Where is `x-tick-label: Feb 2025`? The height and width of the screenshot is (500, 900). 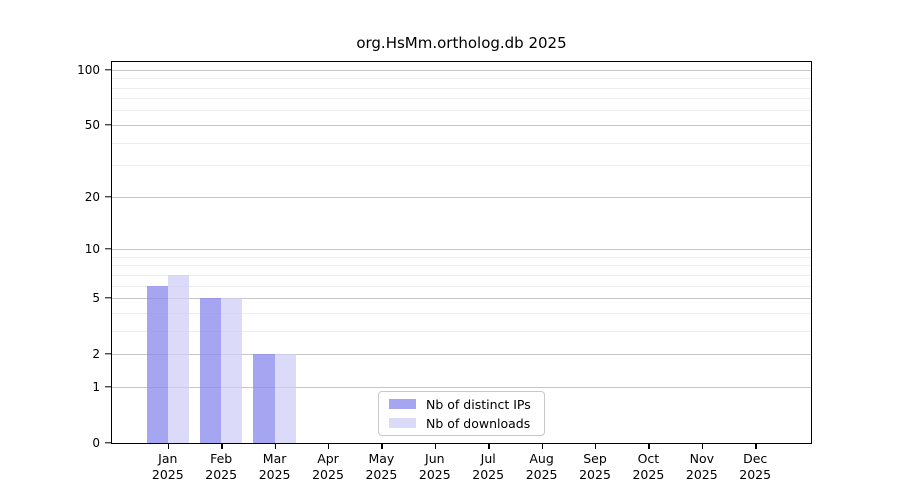 x-tick-label: Feb 2025 is located at coordinates (221, 466).